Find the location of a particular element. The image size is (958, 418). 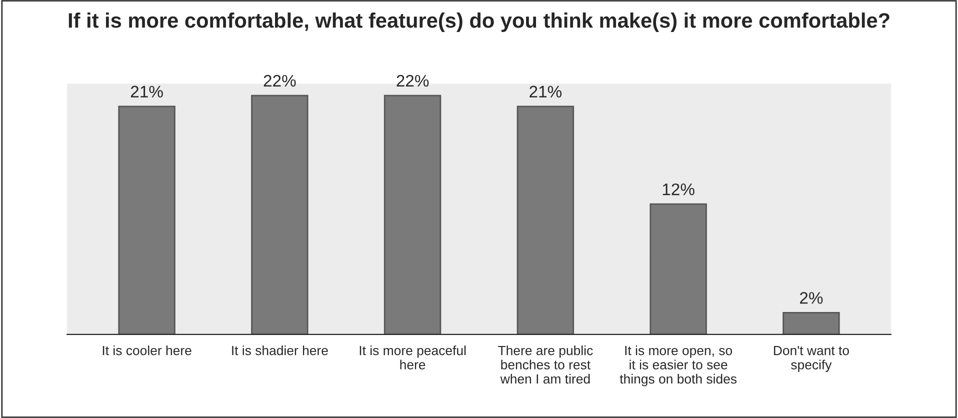

x-tick-label: It is more open, so it is easier to see things on both sides is located at coordinates (678, 366).